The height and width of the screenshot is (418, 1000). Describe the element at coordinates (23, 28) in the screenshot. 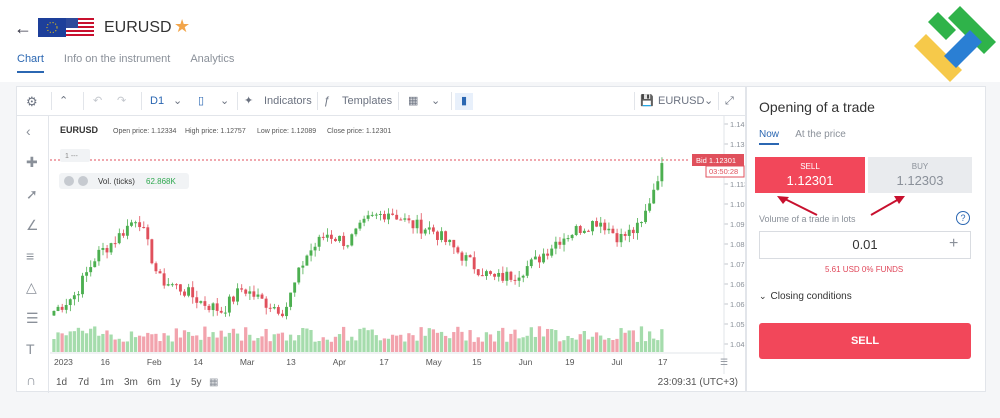

I see `back-arrow-icon: ←` at that location.